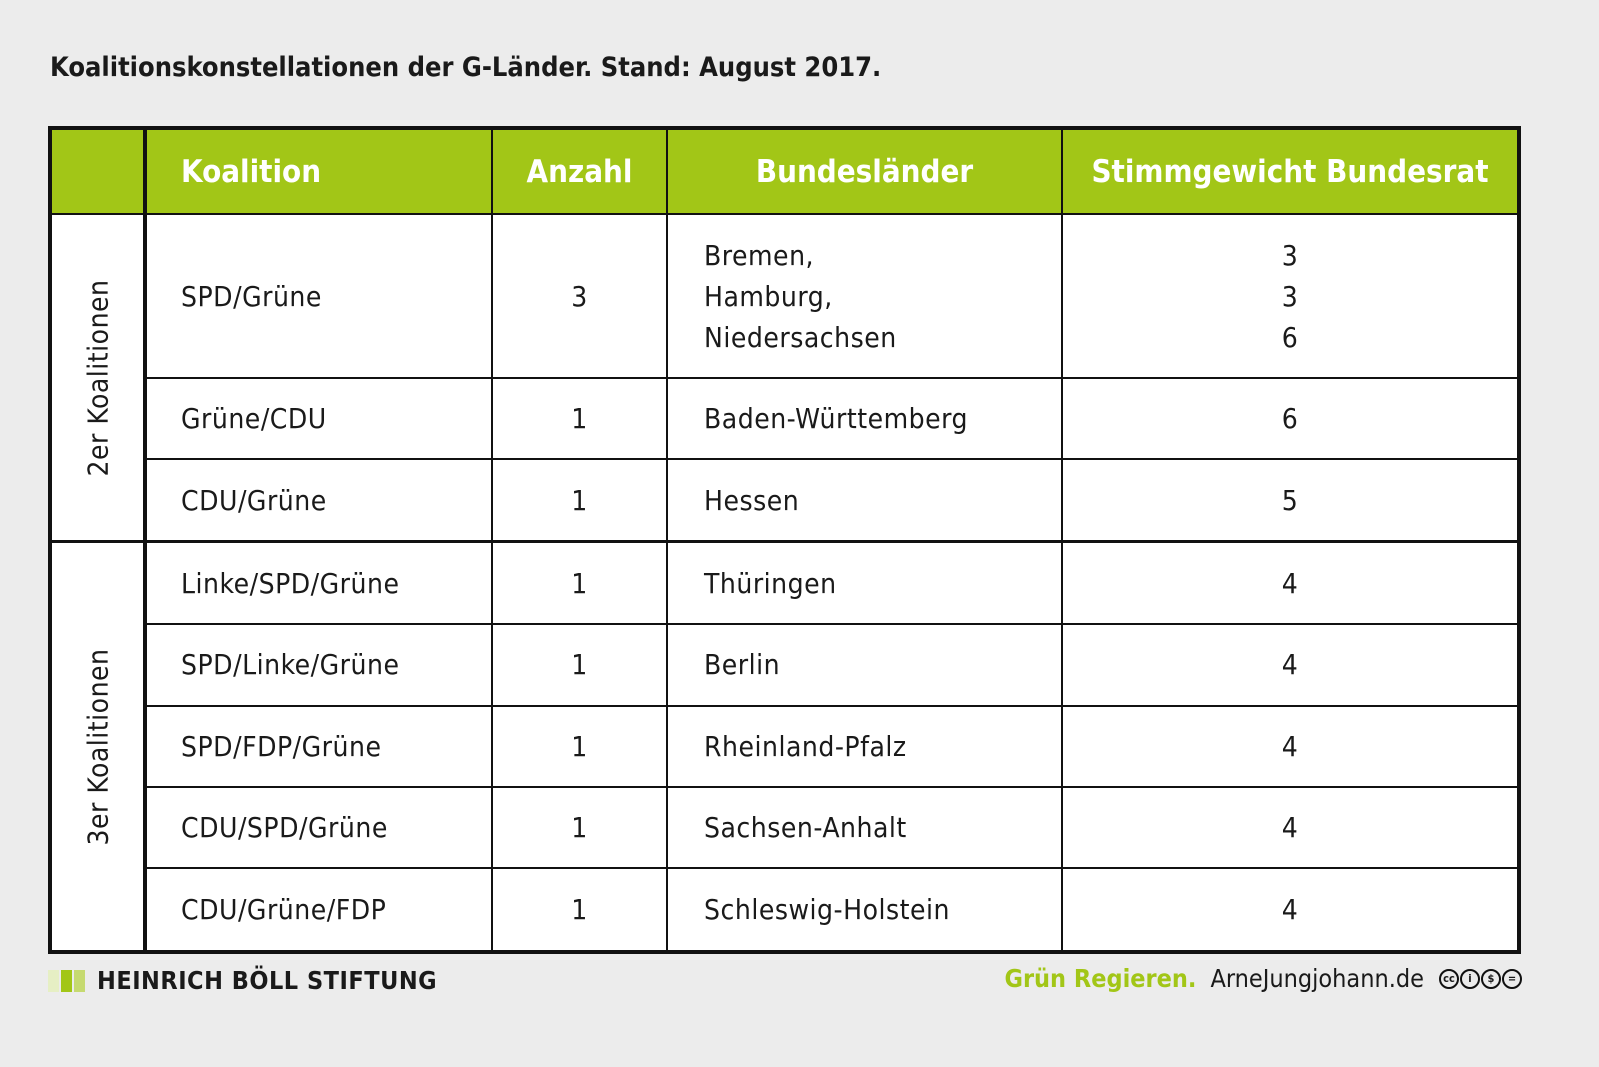  I want to click on cell-koalition: CDU/Grüne/FDP, so click(318, 910).